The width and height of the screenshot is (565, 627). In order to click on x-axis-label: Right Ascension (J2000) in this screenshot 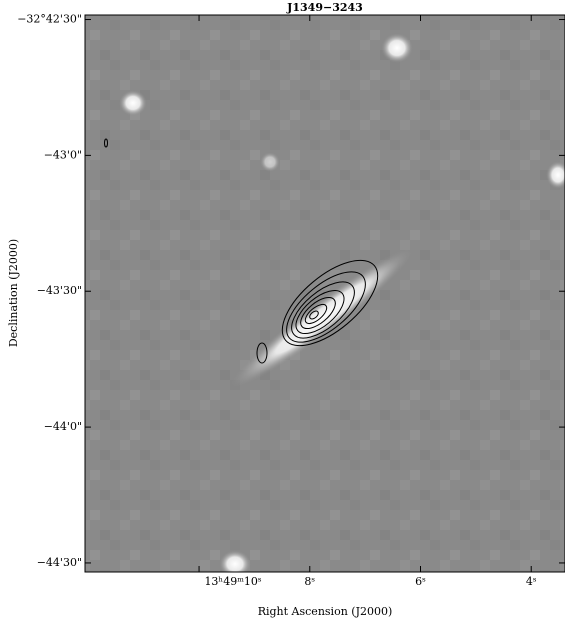, I will do `click(325, 611)`.